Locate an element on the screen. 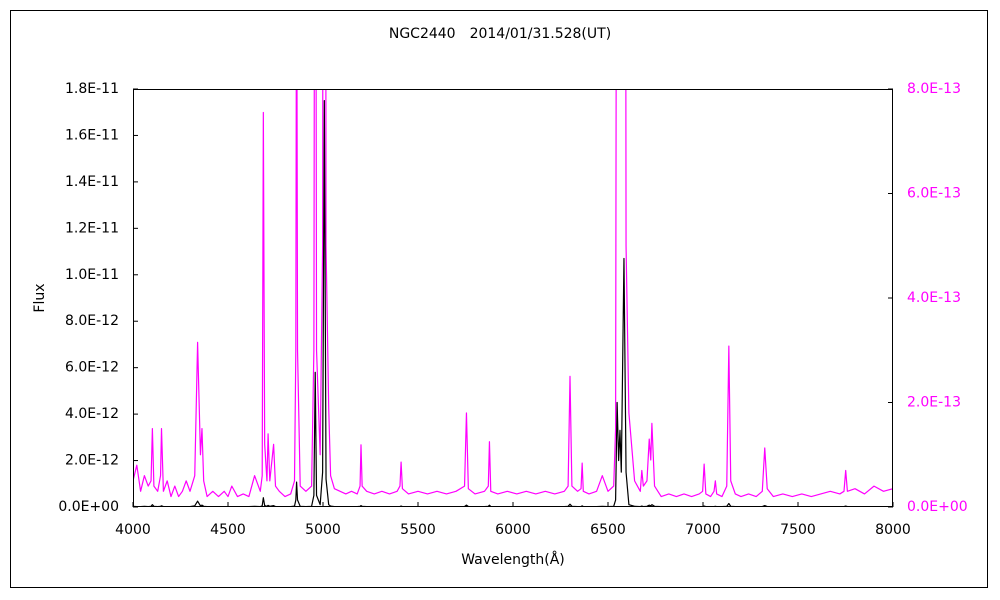 The width and height of the screenshot is (1000, 600). x-tick-label: 6000 is located at coordinates (513, 530).